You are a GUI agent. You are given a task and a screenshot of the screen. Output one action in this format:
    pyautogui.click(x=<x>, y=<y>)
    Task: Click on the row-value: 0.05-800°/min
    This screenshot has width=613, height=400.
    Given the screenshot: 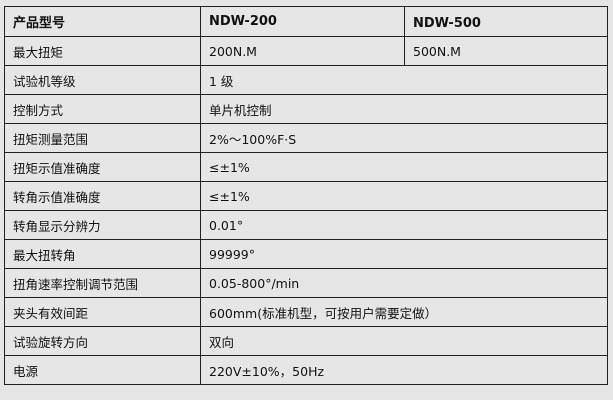 What is the action you would take?
    pyautogui.click(x=404, y=283)
    